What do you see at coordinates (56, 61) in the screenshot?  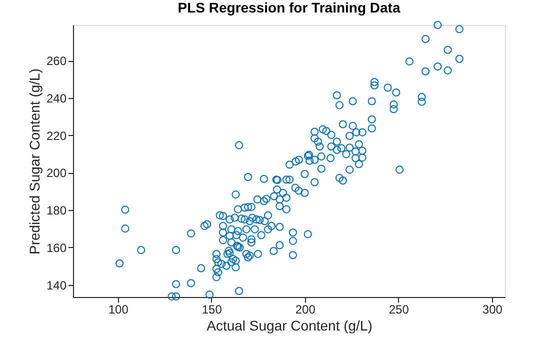 I see `y-tick-label: 260` at bounding box center [56, 61].